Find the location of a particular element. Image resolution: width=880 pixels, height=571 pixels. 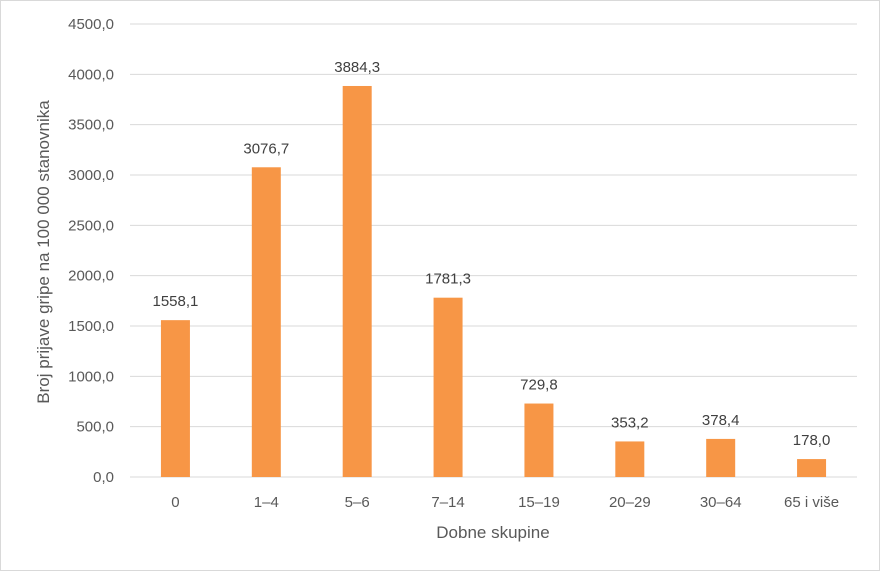

data-label: 353,2 is located at coordinates (630, 422).